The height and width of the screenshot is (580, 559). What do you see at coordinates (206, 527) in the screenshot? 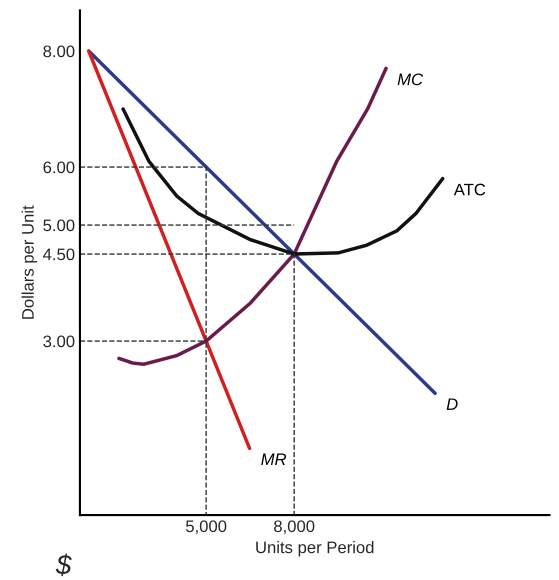
I see `x-tick-label: 5,000` at bounding box center [206, 527].